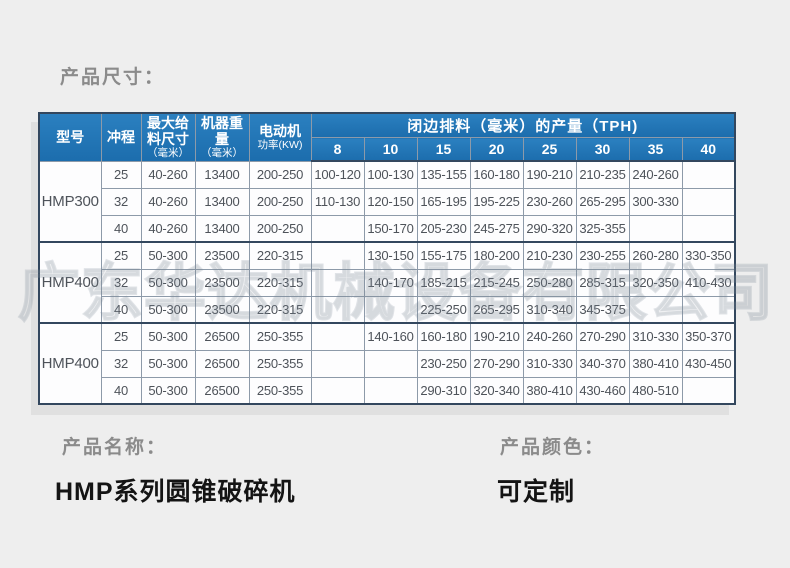 This screenshot has height=568, width=790. I want to click on product-color-label: 产品颜色：, so click(553, 447).